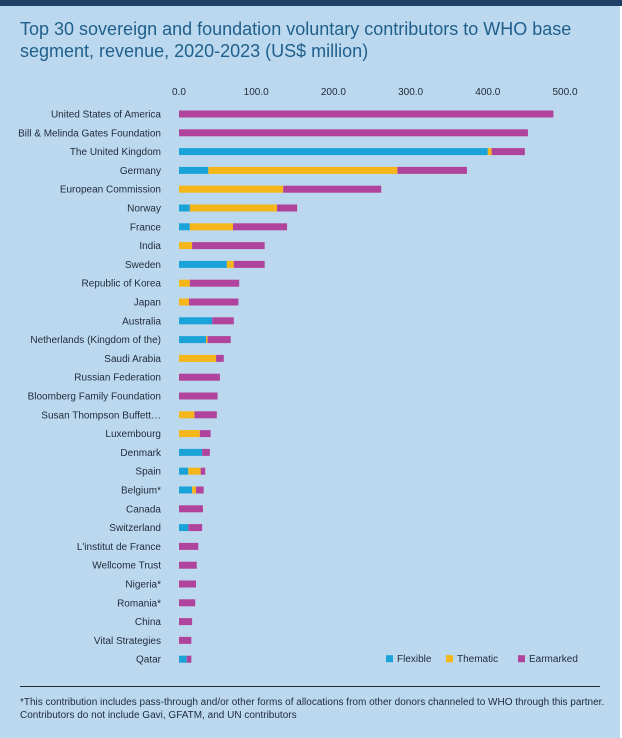 The image size is (622, 738). What do you see at coordinates (140, 171) in the screenshot?
I see `category-label: Germany` at bounding box center [140, 171].